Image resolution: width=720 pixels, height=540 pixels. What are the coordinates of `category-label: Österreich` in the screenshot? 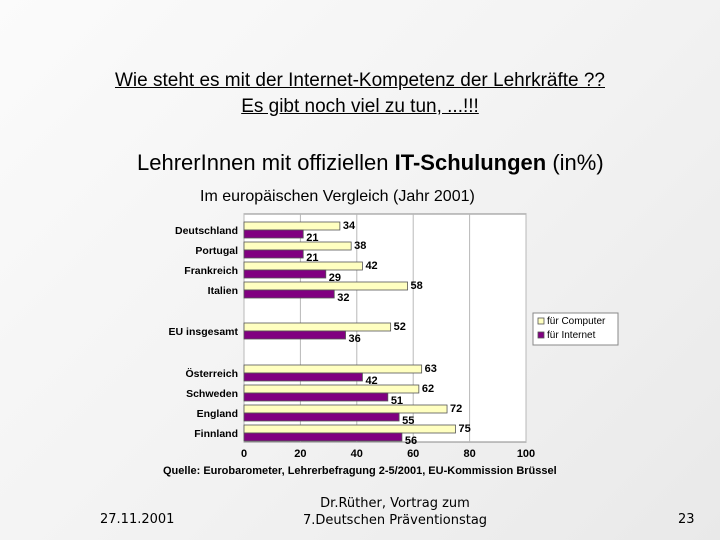 It's located at (211, 373).